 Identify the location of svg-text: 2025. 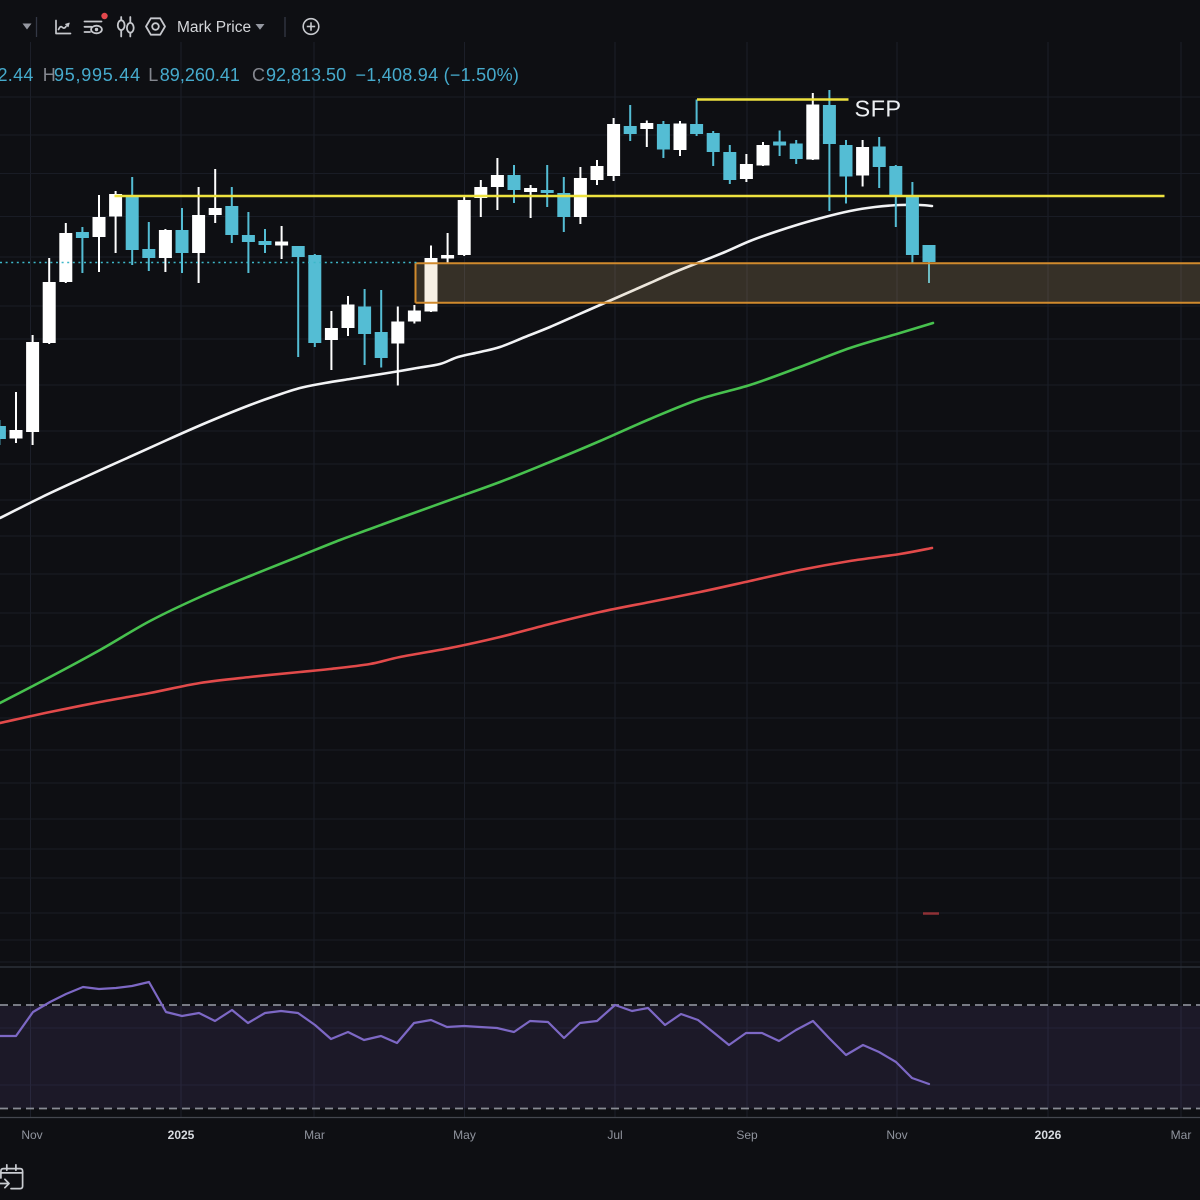
(181, 1135).